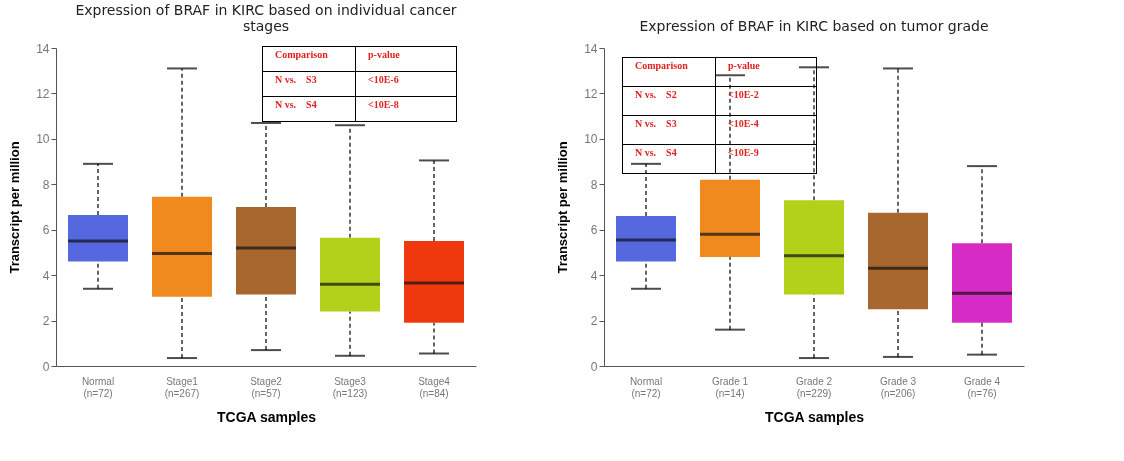  Describe the element at coordinates (766, 159) in the screenshot. I see `annotation: <10E-9` at that location.